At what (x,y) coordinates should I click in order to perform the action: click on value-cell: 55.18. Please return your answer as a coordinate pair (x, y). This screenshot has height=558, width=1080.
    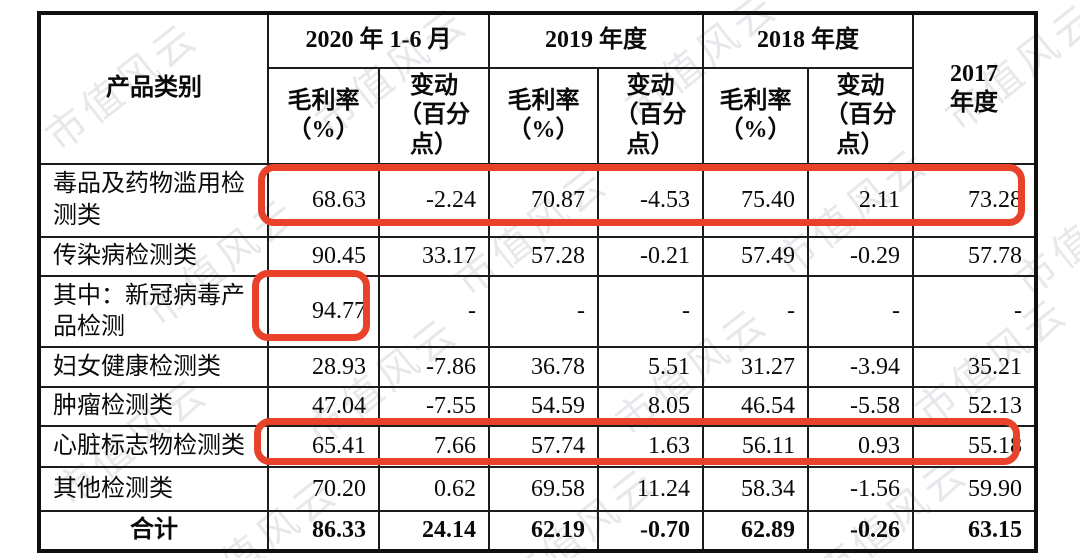
    Looking at the image, I should click on (974, 447).